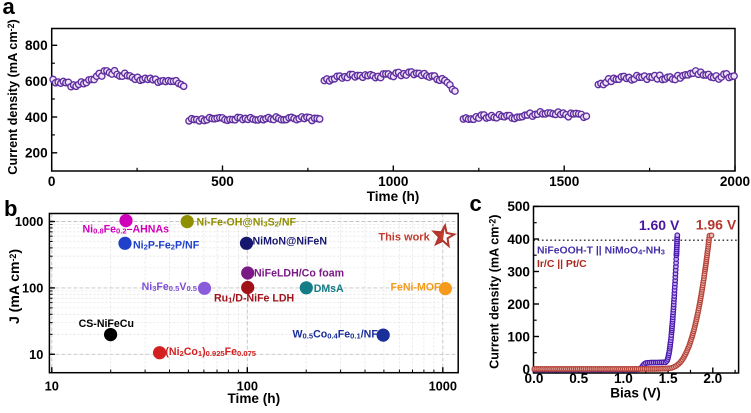 The width and height of the screenshot is (751, 413). What do you see at coordinates (166, 245) in the screenshot?
I see `svg-text: Ni2P-Fe2P/NF` at bounding box center [166, 245].